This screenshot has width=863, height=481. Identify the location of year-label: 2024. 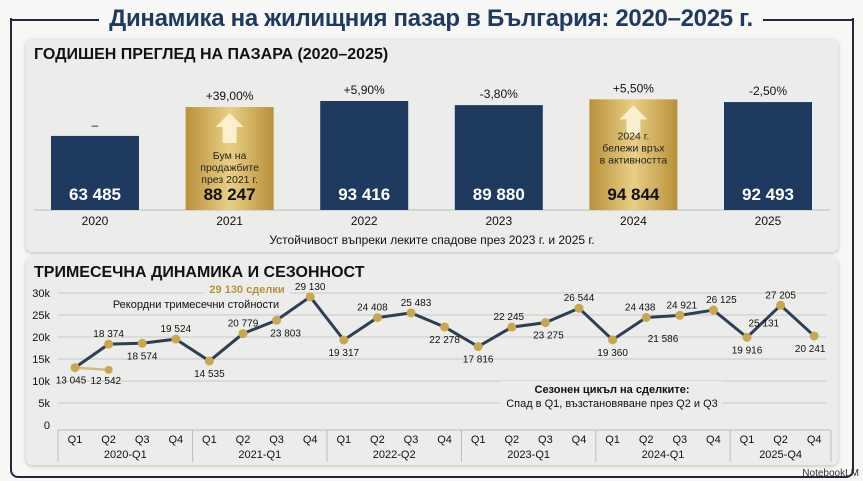
(633, 221).